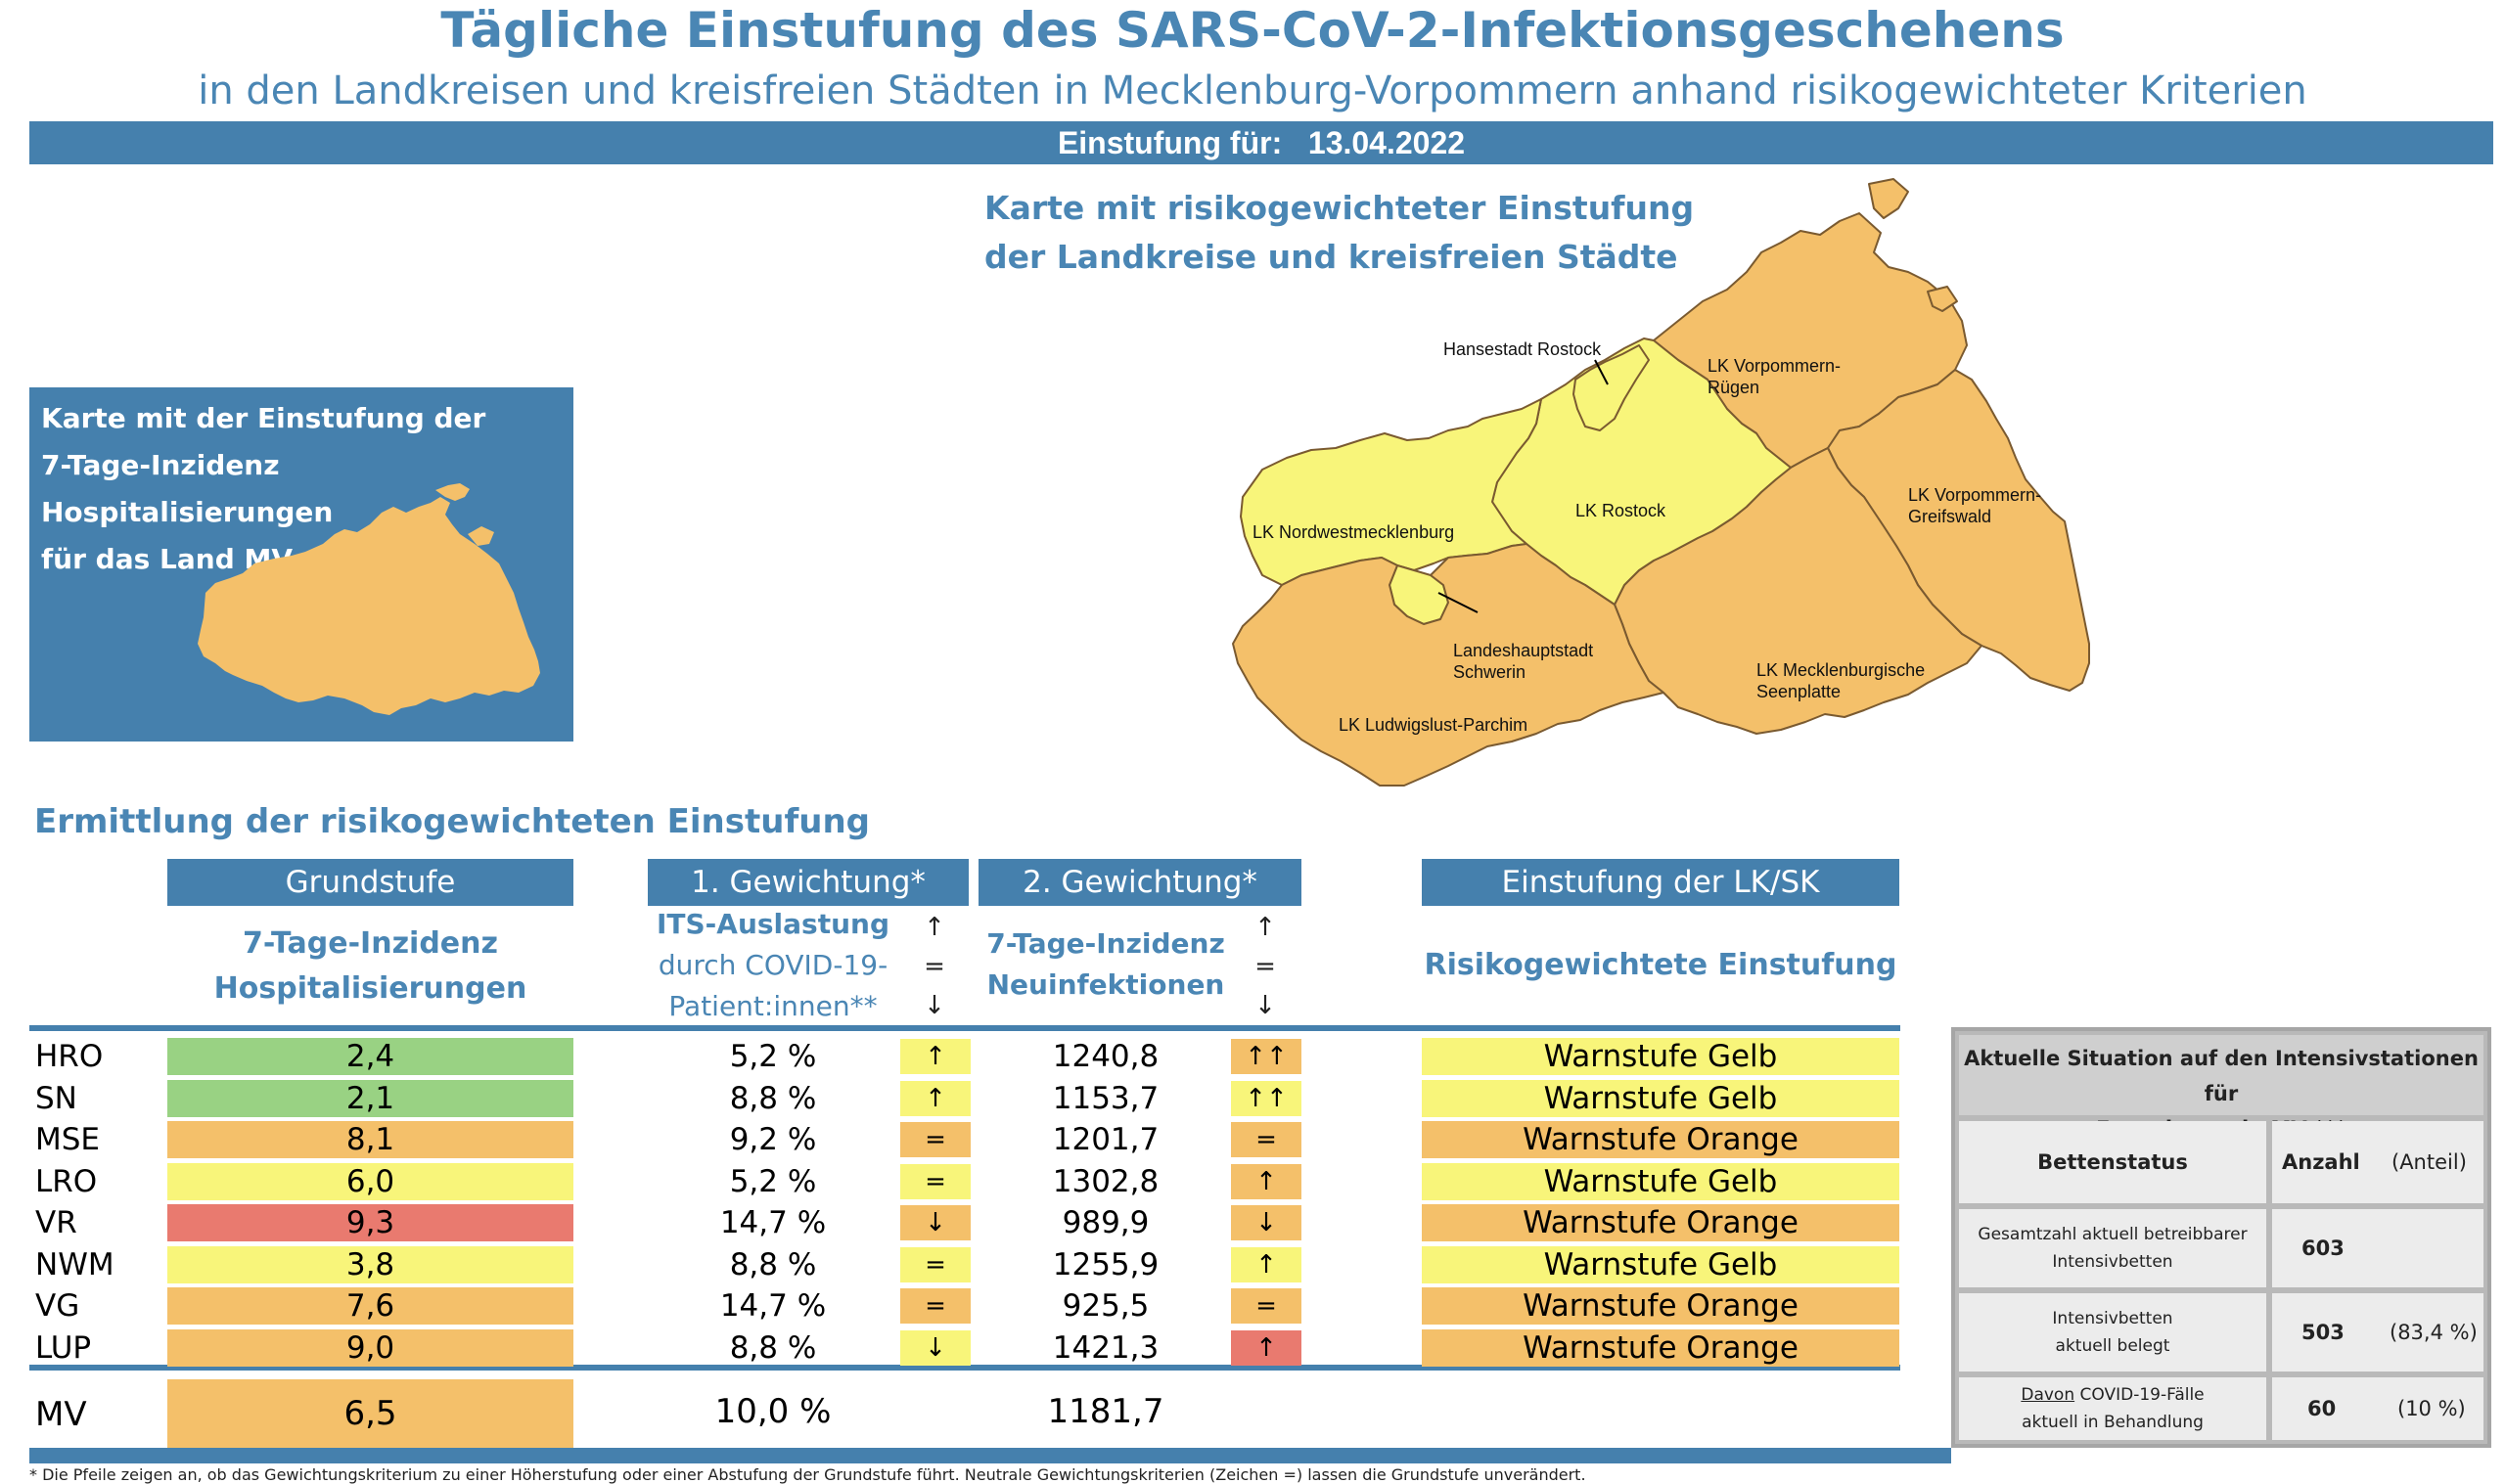 The width and height of the screenshot is (2505, 1484). What do you see at coordinates (2113, 1234) in the screenshot?
I see `icu-row-label-line: Gesamtzahl aktuell betreibbarer` at bounding box center [2113, 1234].